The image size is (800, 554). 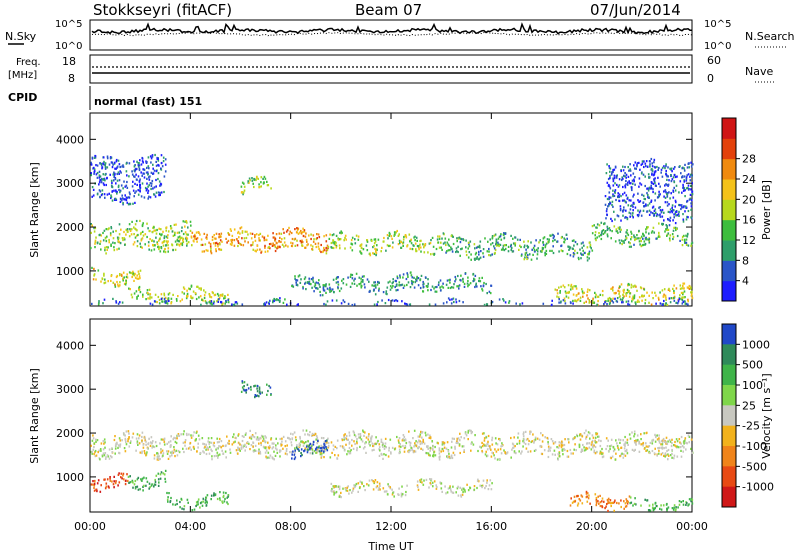 What do you see at coordinates (90, 526) in the screenshot?
I see `time-tick-label: 00:00` at bounding box center [90, 526].